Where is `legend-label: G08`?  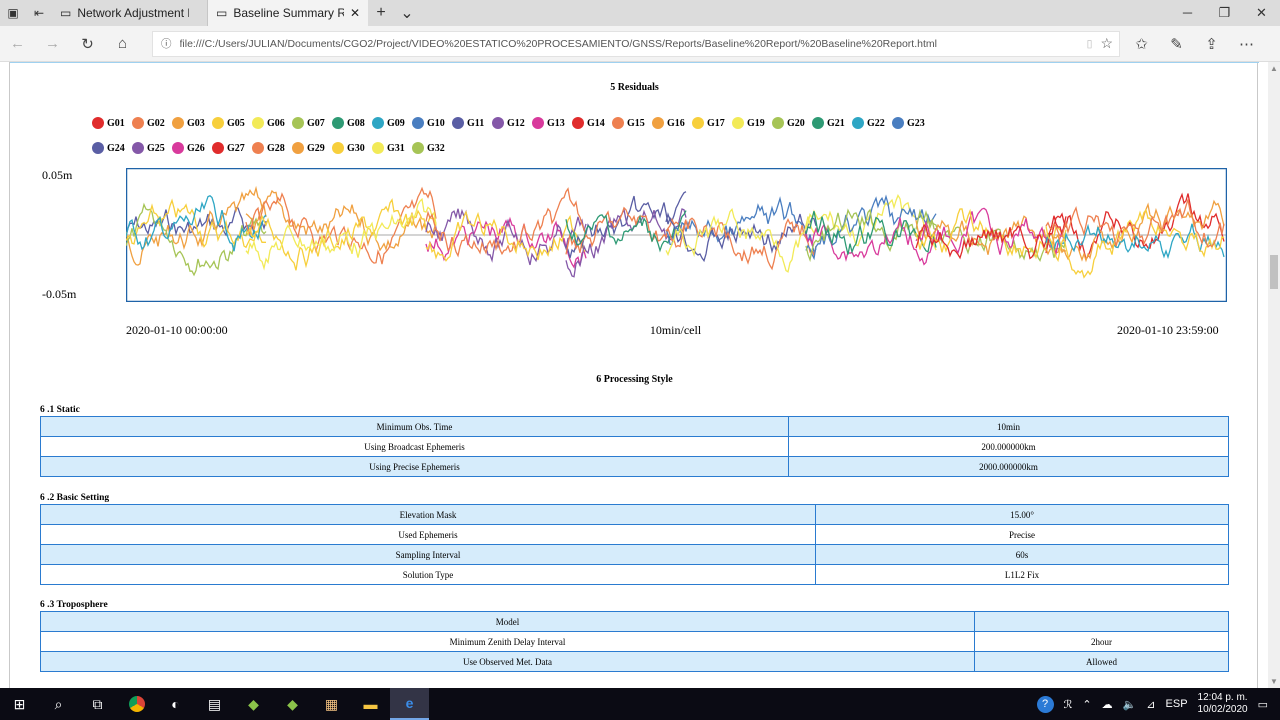 legend-label: G08 is located at coordinates (356, 123).